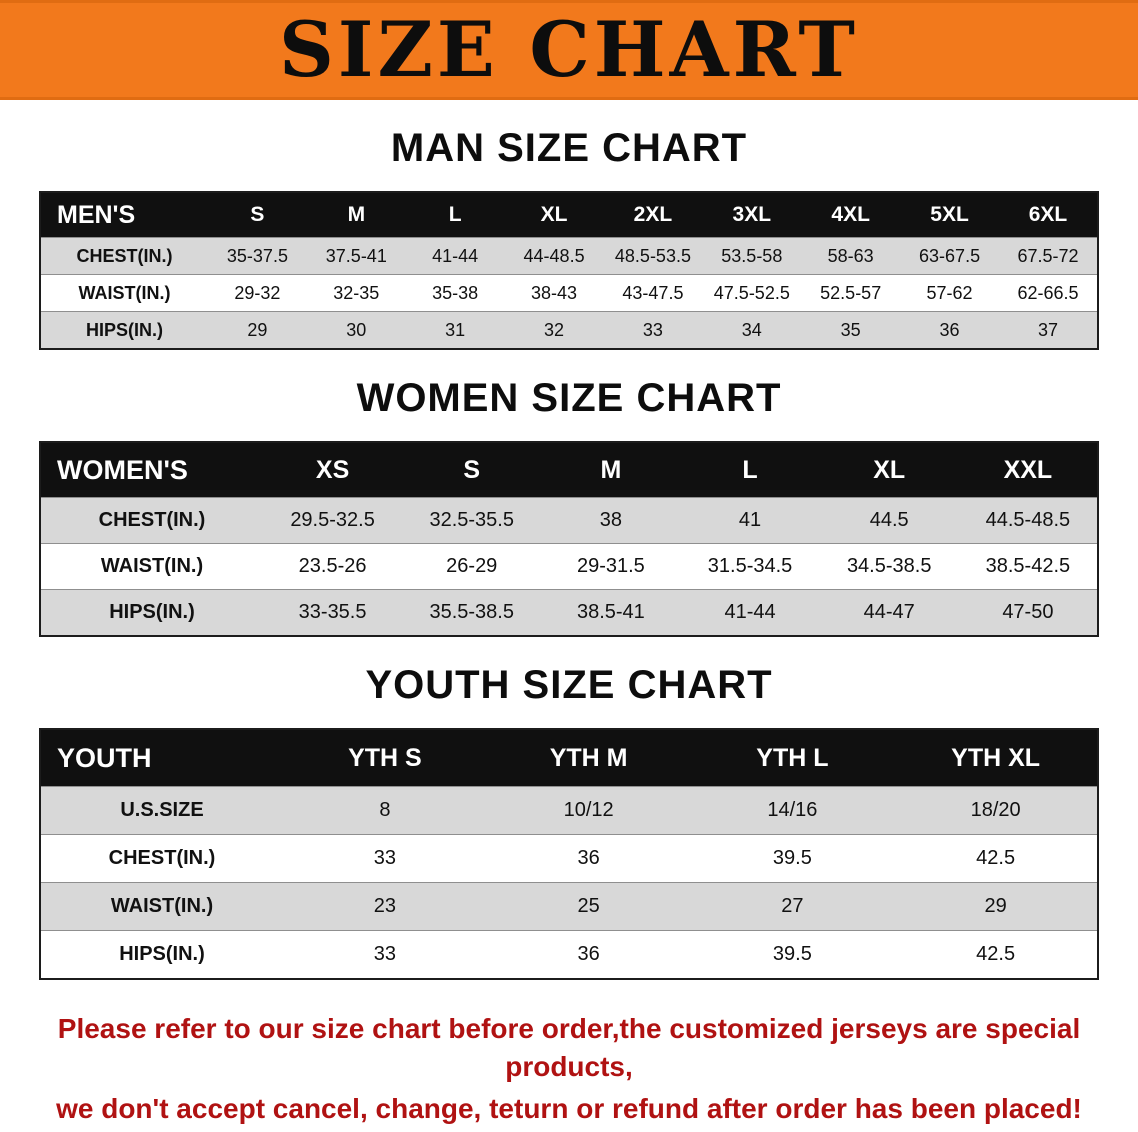 Image resolution: width=1138 pixels, height=1132 pixels. I want to click on table-row: WAIST(IN.) 23 25 27 29, so click(569, 906).